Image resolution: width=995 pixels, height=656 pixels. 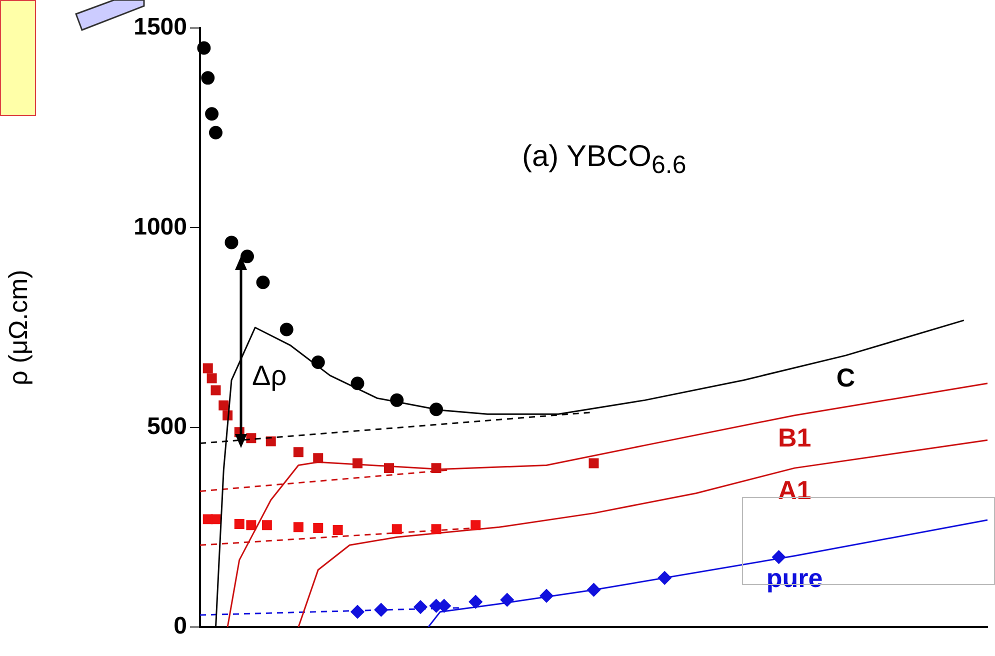 What do you see at coordinates (180, 626) in the screenshot?
I see `y-tick-label: 0` at bounding box center [180, 626].